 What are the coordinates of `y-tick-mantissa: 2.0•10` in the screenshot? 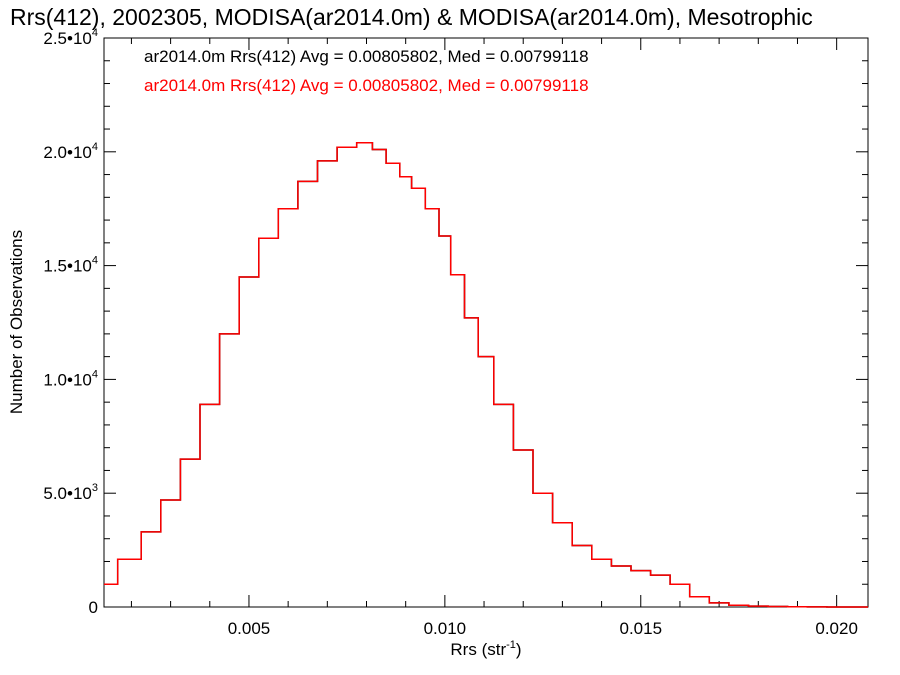 It's located at (67, 152).